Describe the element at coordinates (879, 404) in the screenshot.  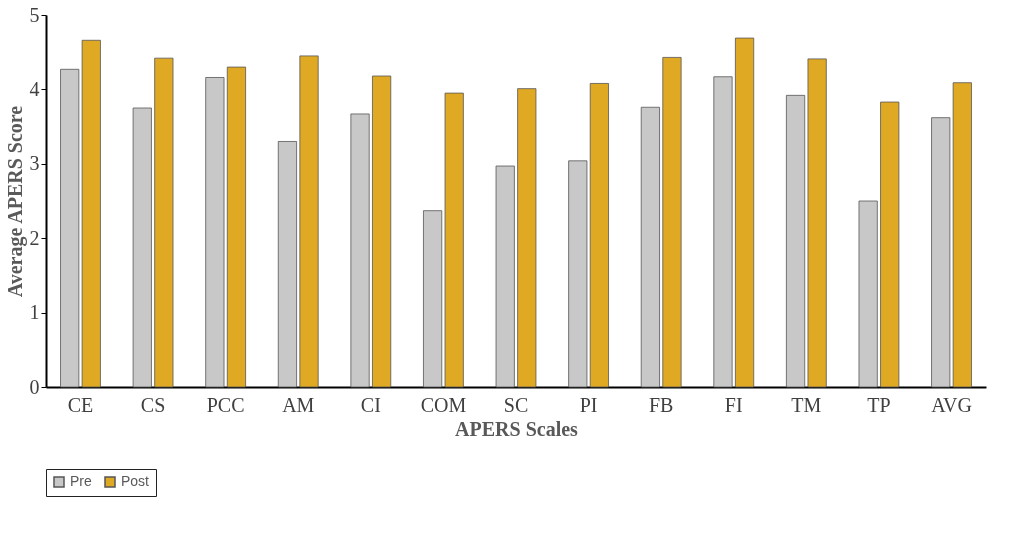
I see `x-tick-label: TP` at that location.